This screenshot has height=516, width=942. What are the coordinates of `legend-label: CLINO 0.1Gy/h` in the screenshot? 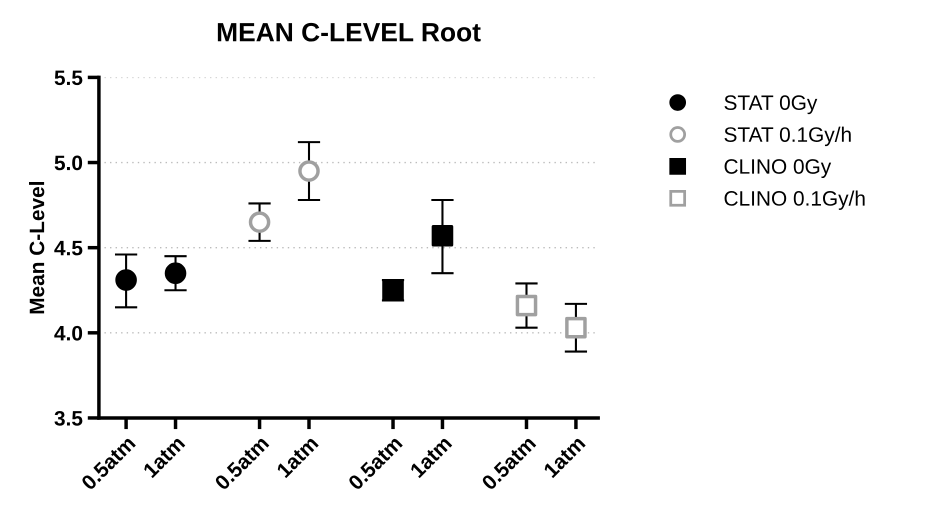 It's located at (794, 200).